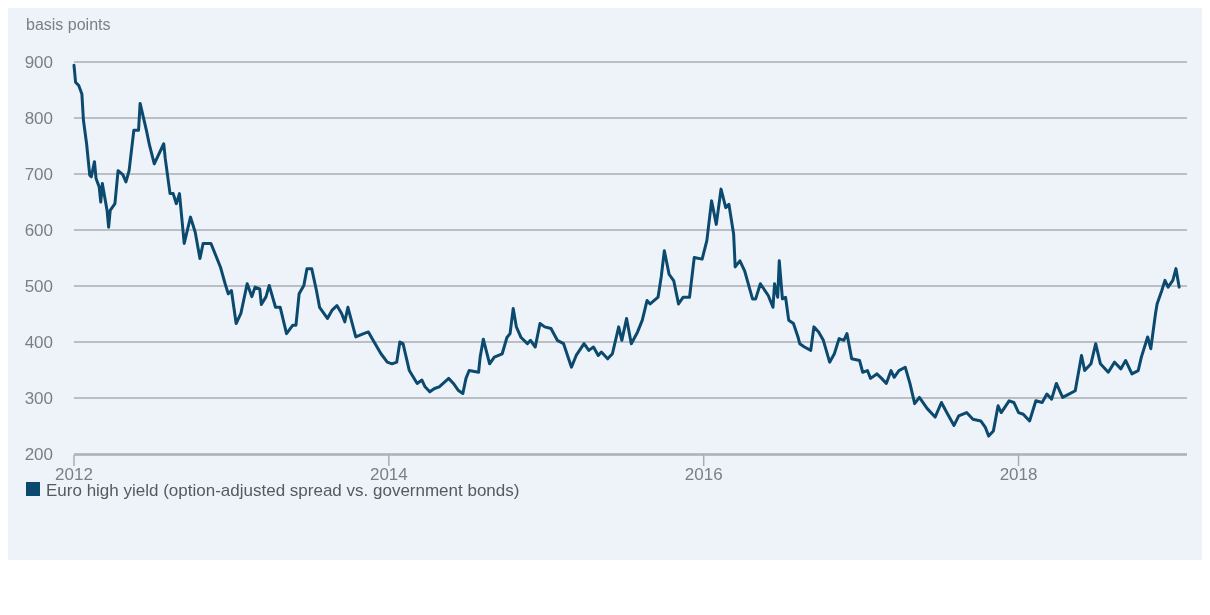 Image resolution: width=1210 pixels, height=615 pixels. Describe the element at coordinates (38, 398) in the screenshot. I see `y-tick-label: 300` at that location.